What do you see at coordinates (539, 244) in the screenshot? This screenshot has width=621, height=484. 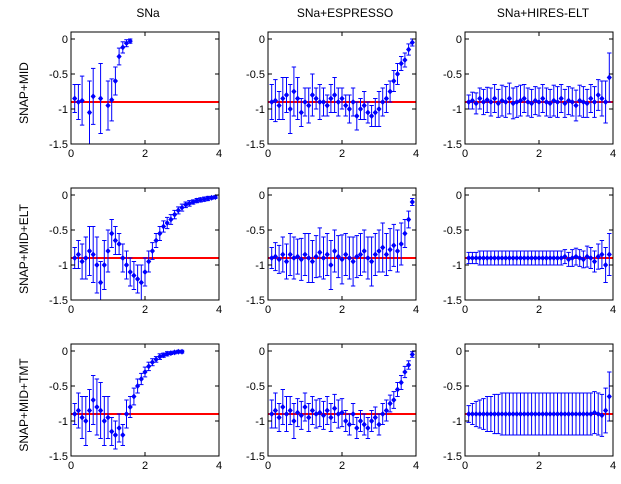 I see `plot-area` at bounding box center [539, 244].